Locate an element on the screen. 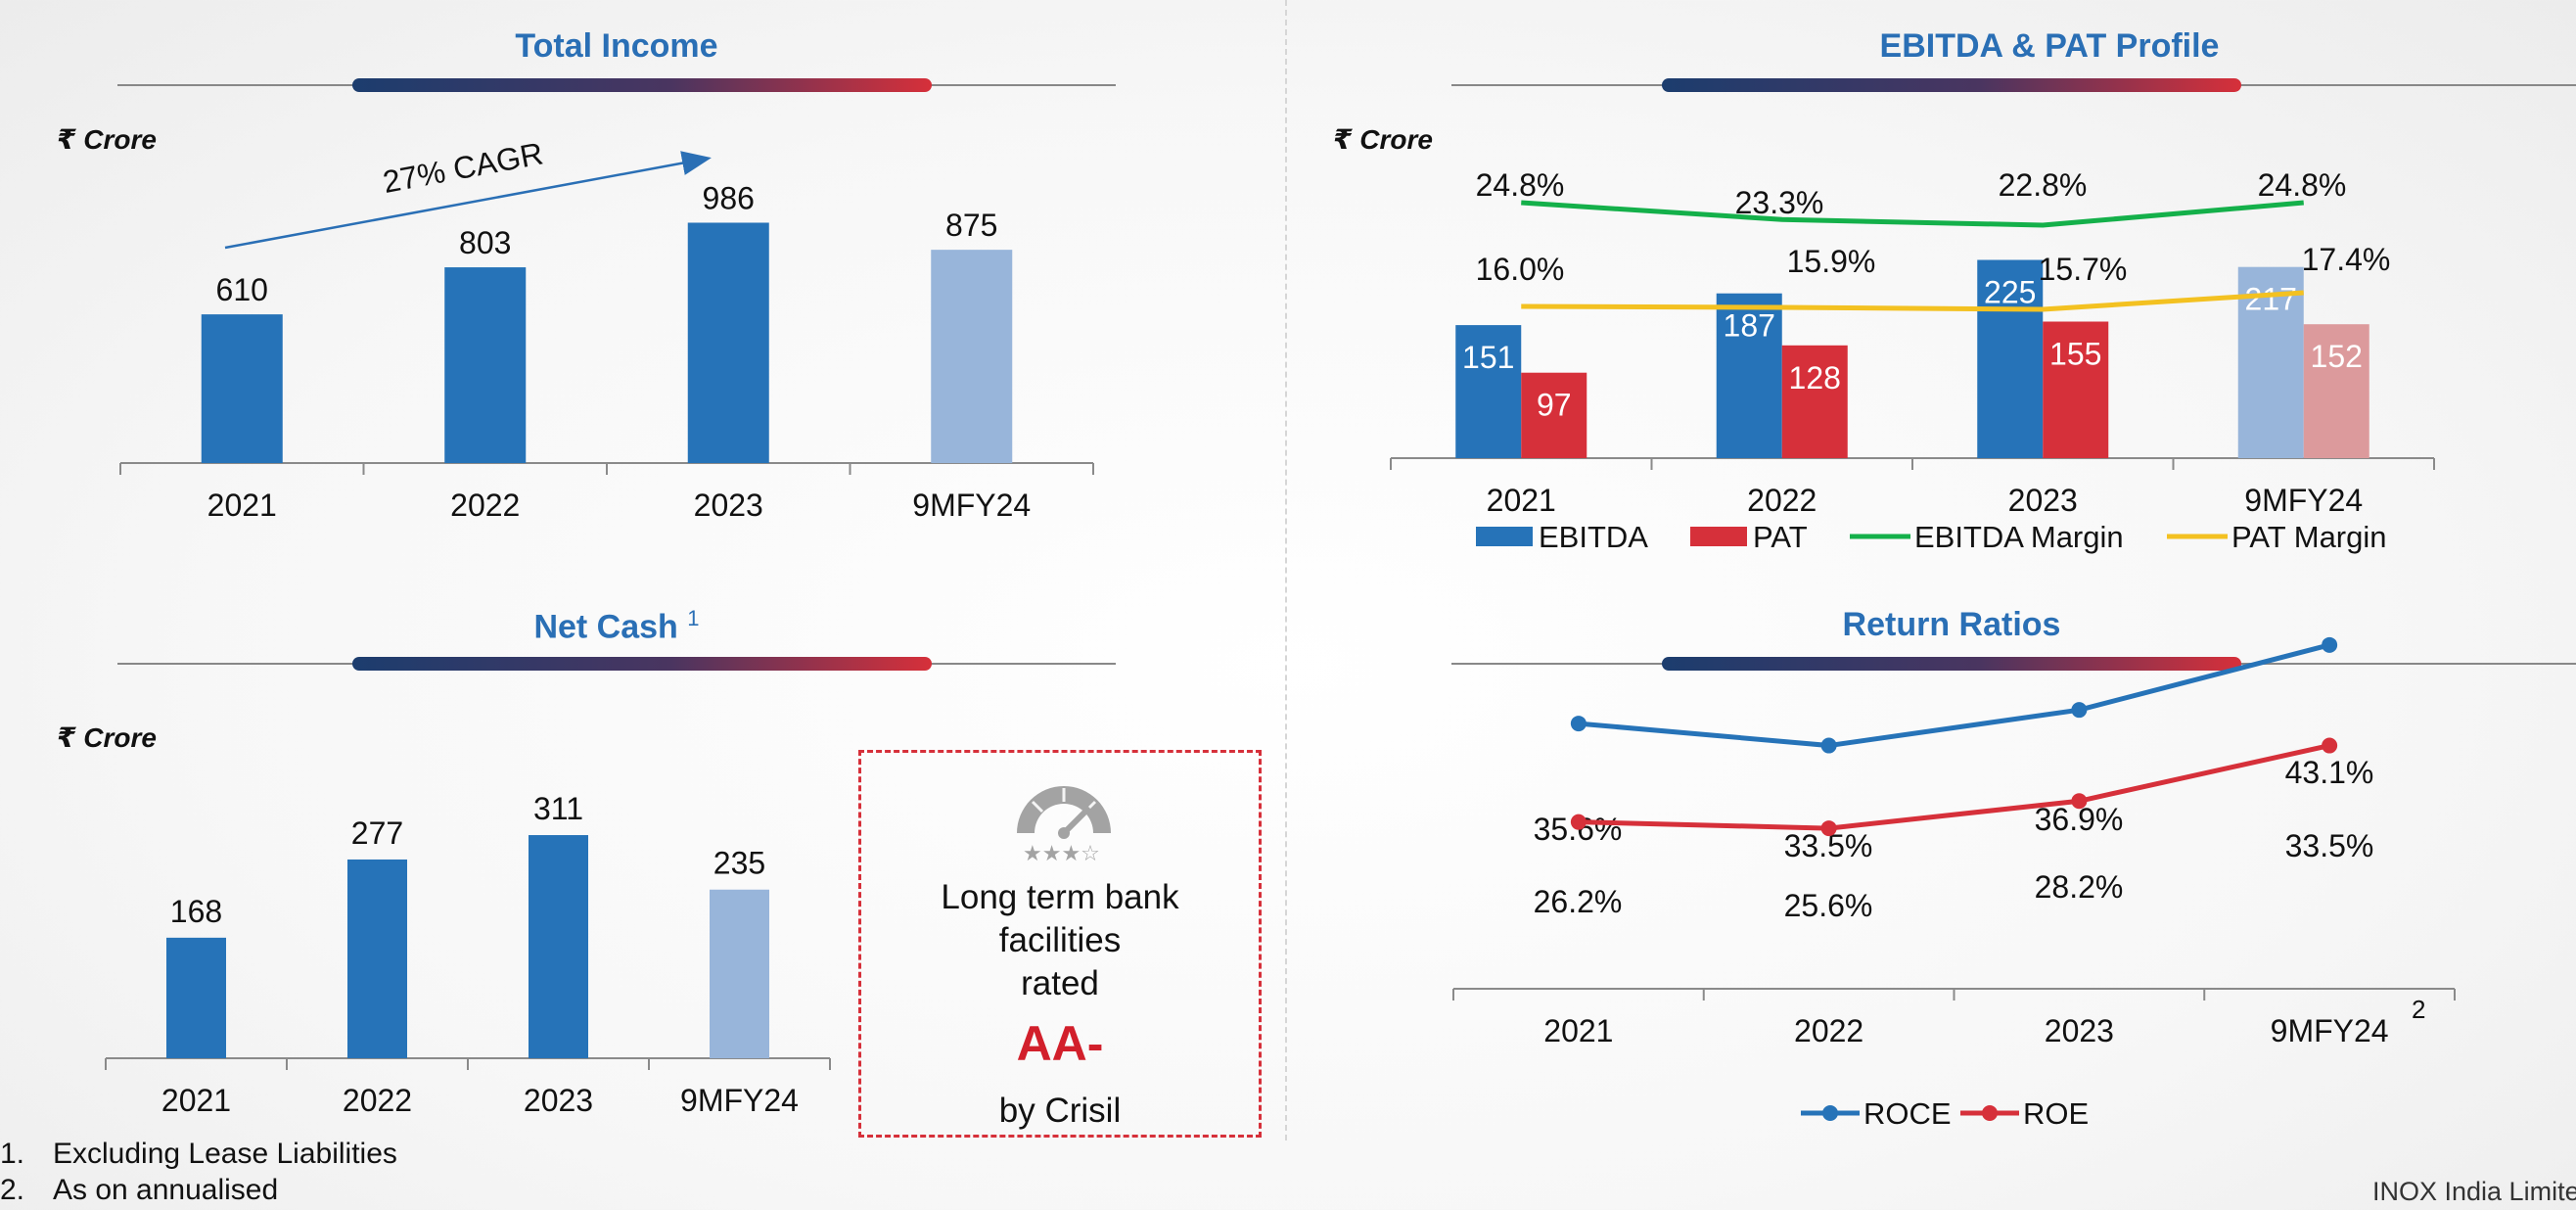 Image resolution: width=2576 pixels, height=1210 pixels. footnote-1: 1. Excluding Lease Liabilities is located at coordinates (199, 1154).